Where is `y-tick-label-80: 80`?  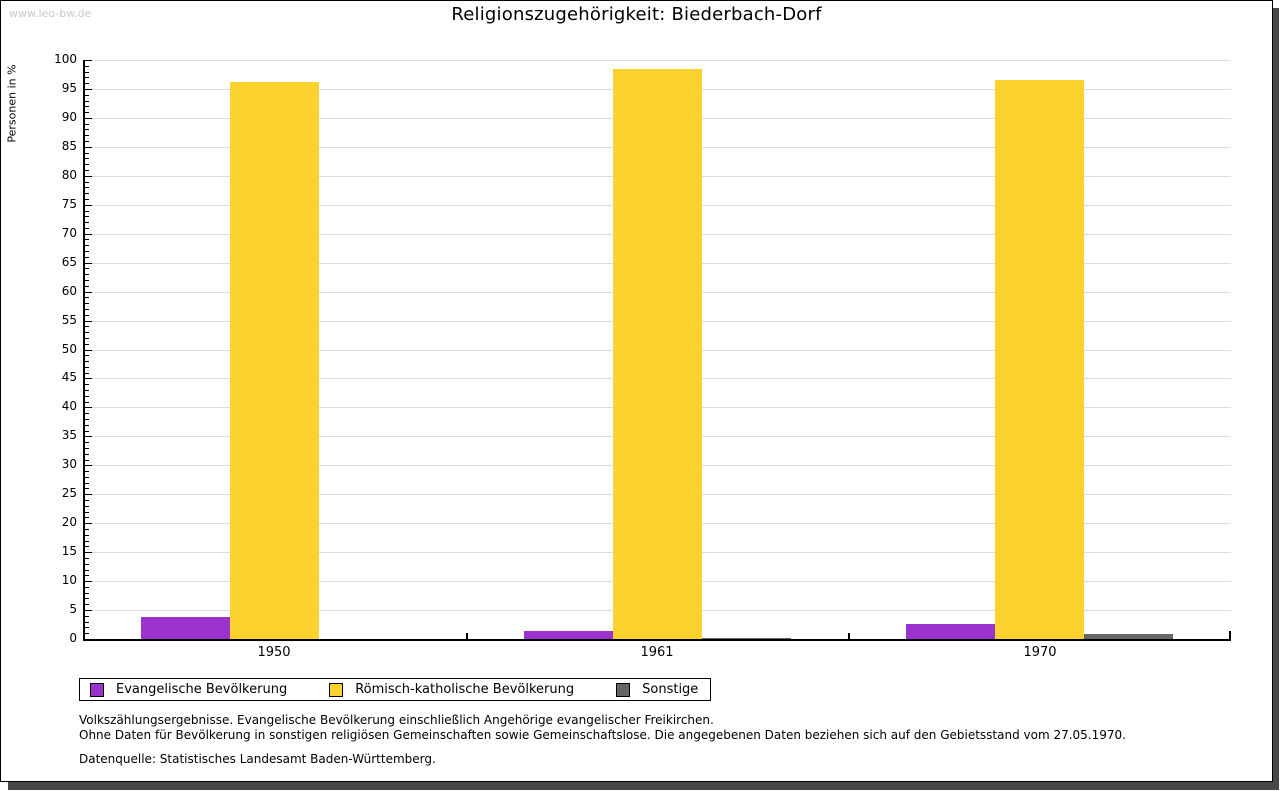
y-tick-label-80: 80 is located at coordinates (69, 175).